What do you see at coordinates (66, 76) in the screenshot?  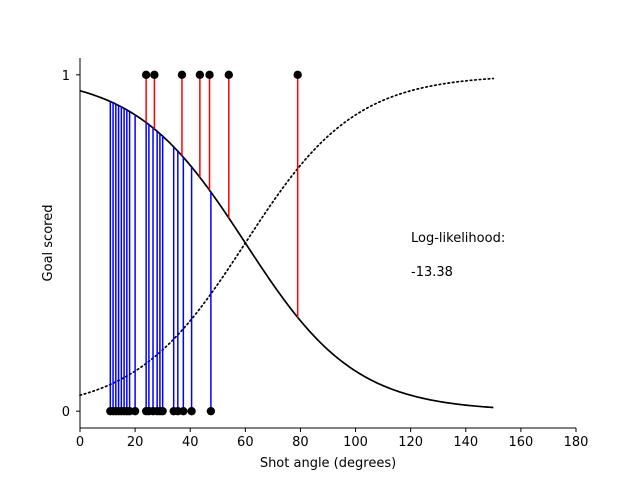 I see `y-tick-label: 1` at bounding box center [66, 76].